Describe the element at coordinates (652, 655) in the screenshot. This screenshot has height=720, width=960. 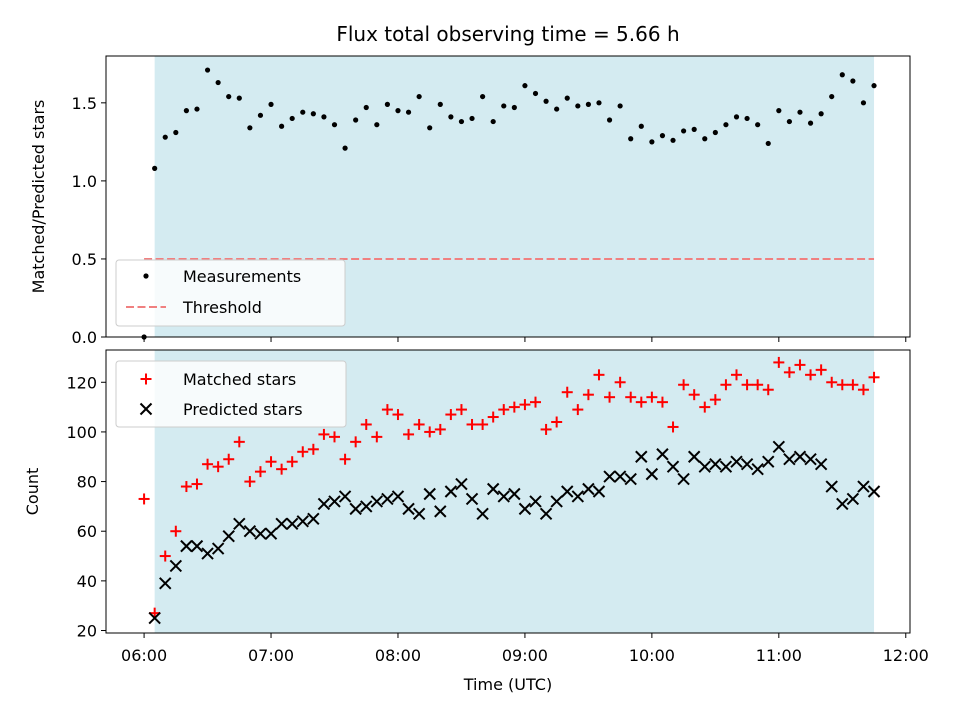
I see `bottom-x-tick-label: 10:00` at that location.